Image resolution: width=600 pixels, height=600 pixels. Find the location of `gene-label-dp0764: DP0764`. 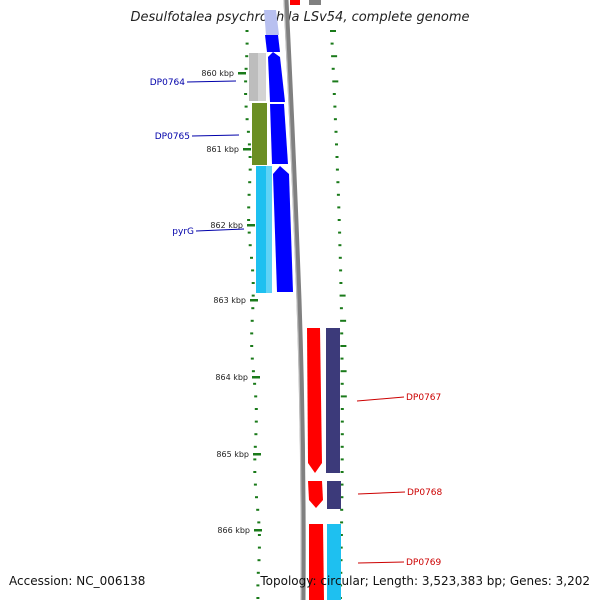

gene-label-dp0764: DP0764 is located at coordinates (168, 83).